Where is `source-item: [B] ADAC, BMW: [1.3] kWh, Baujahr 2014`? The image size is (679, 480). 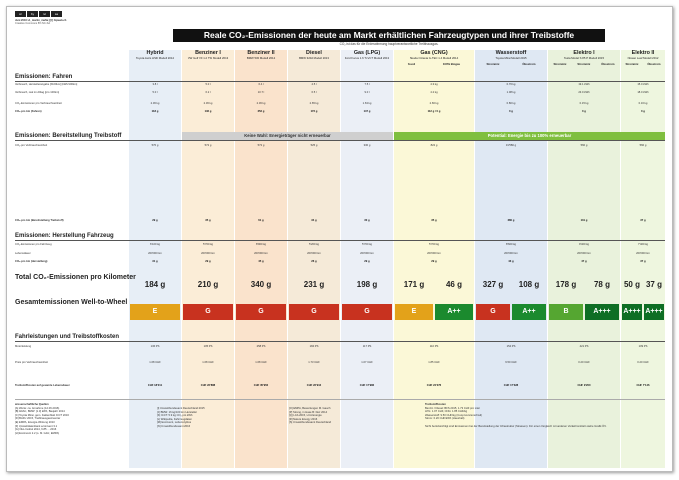 source-item: [B] ADAC, BMW: [1.3] kWh, Baujahr 2014 is located at coordinates (40, 412).